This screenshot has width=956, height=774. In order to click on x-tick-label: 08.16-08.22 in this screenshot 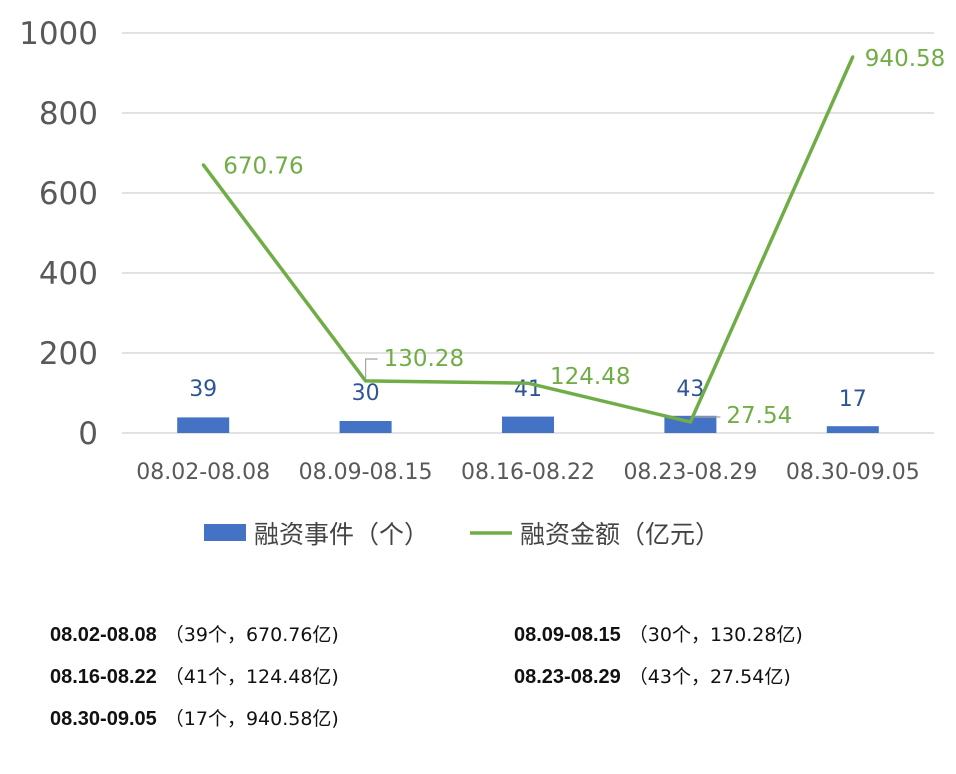, I will do `click(528, 472)`.